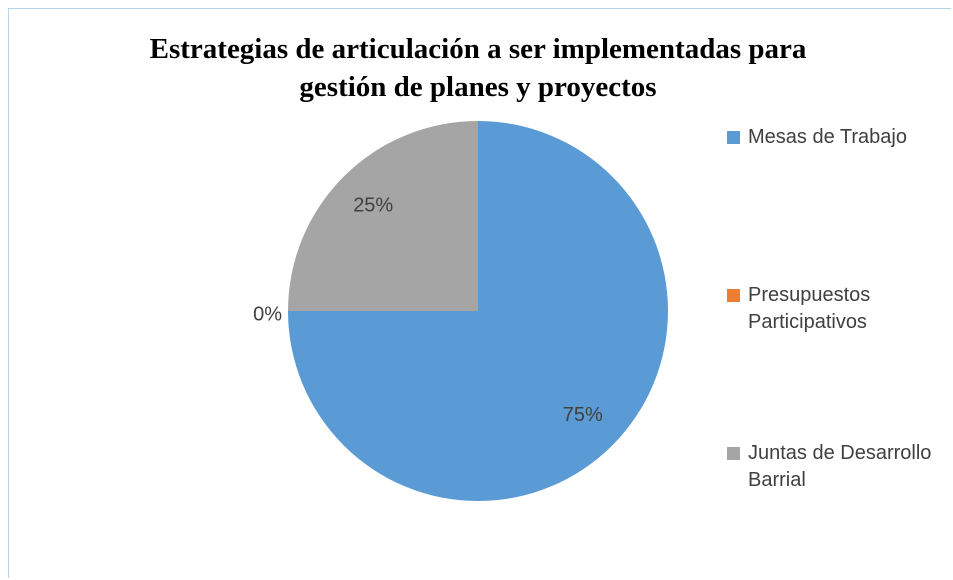 Image resolution: width=953 pixels, height=580 pixels. What do you see at coordinates (583, 415) in the screenshot?
I see `data-label: 75%` at bounding box center [583, 415].